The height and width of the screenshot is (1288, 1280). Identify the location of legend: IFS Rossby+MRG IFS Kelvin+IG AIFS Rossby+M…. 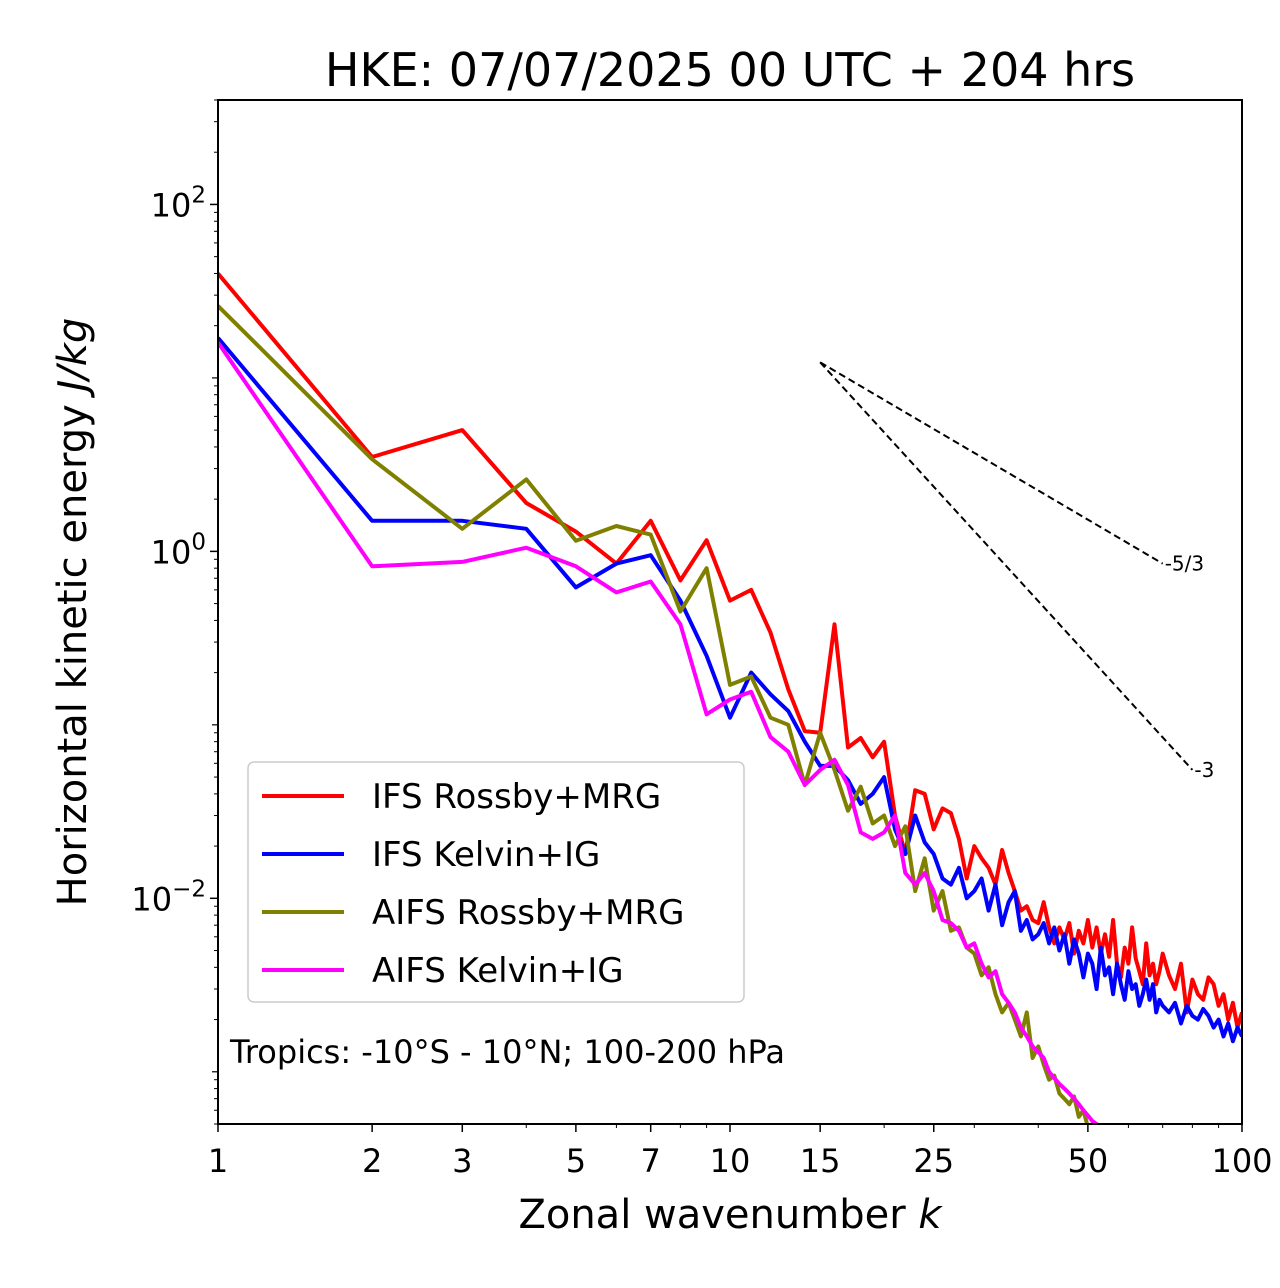
(496, 882).